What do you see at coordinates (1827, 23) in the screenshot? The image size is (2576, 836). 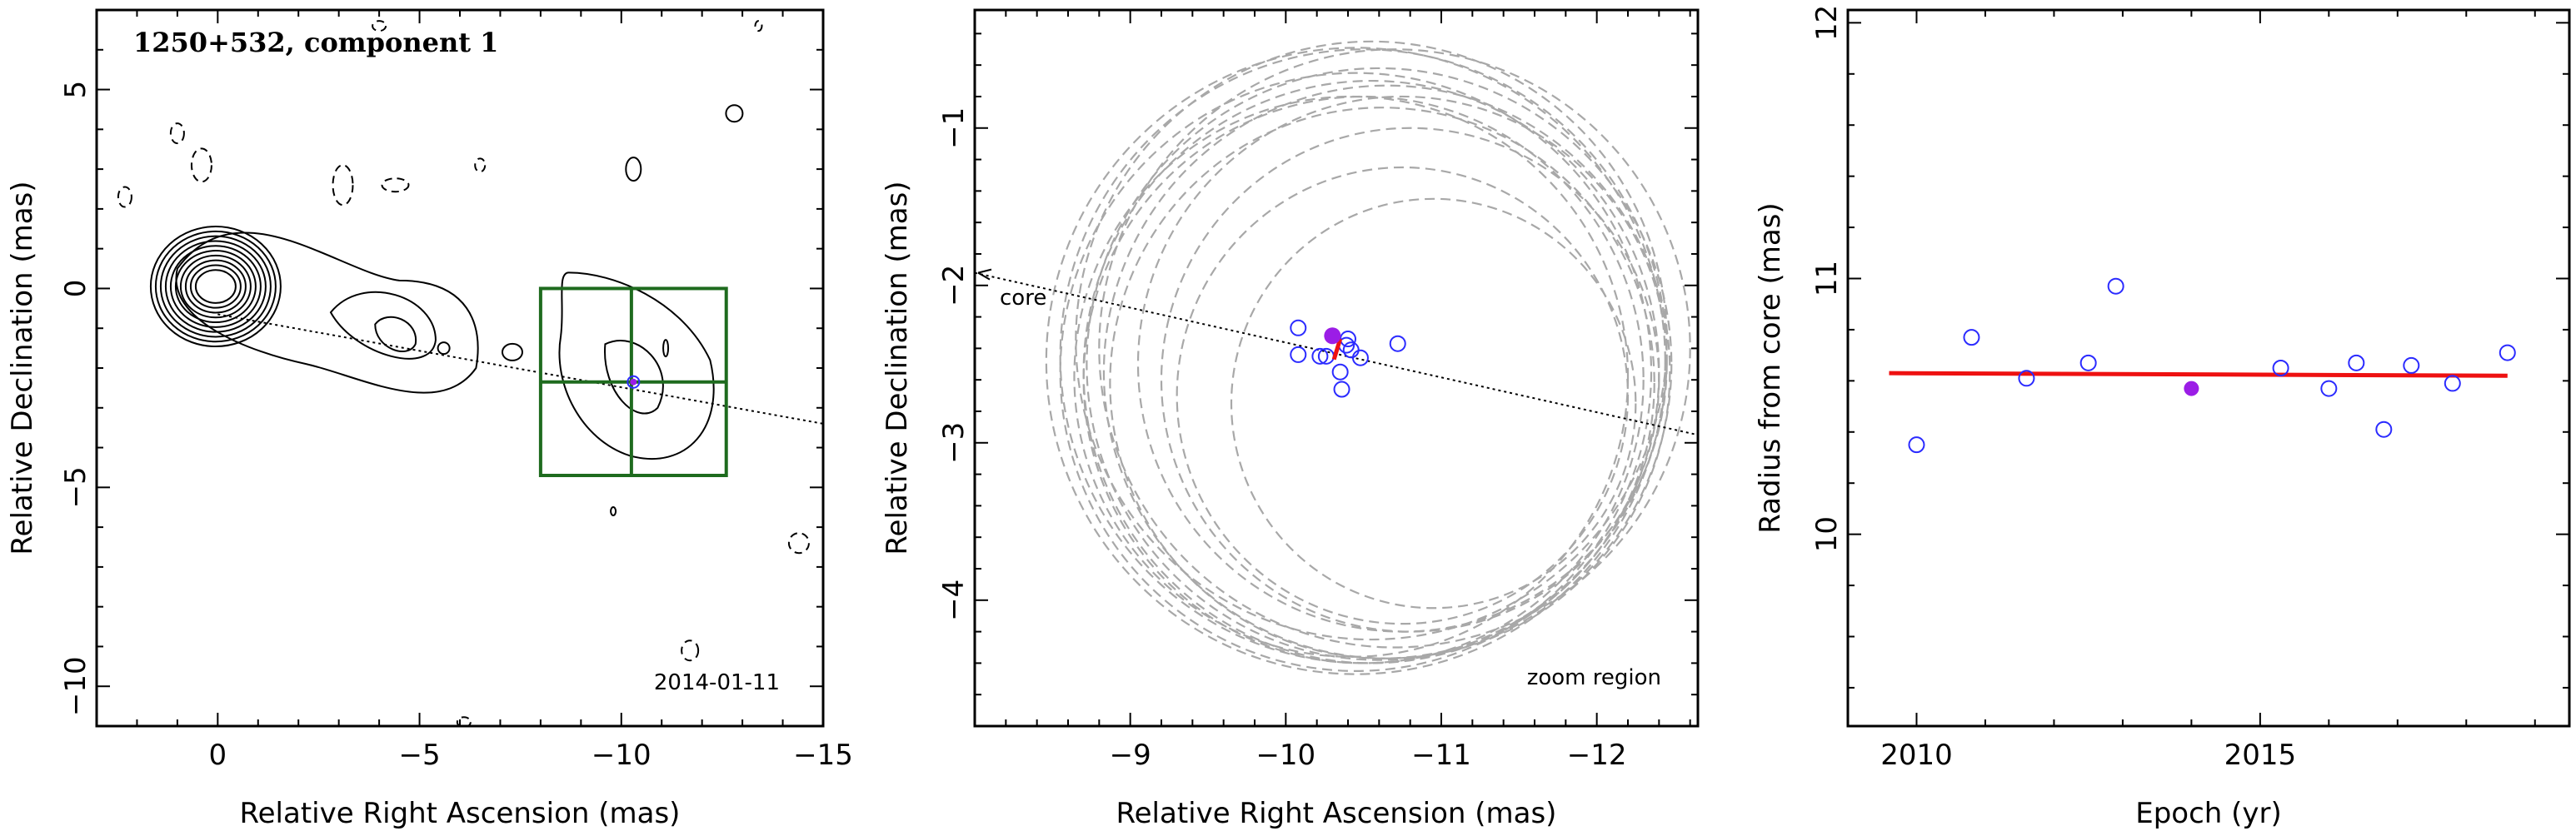 I see `y-tick-label: 12` at bounding box center [1827, 23].